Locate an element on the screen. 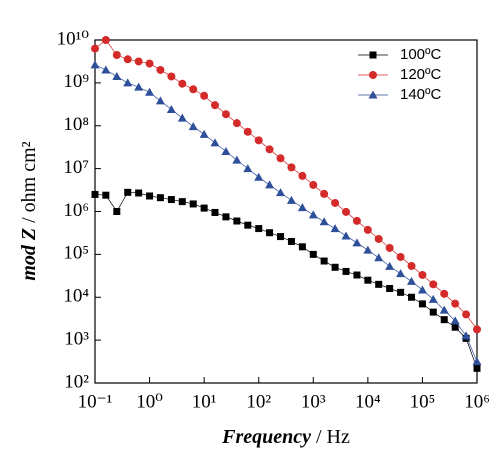 The width and height of the screenshot is (500, 458). y-label-main: mod Z is located at coordinates (29, 254).